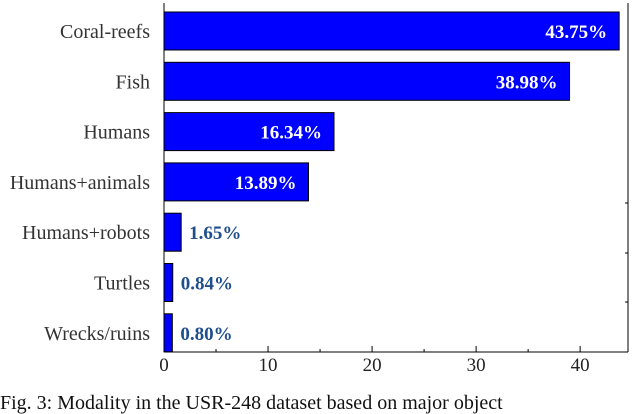 The image size is (638, 414). What do you see at coordinates (268, 365) in the screenshot?
I see `x-tick-label: 10` at bounding box center [268, 365].